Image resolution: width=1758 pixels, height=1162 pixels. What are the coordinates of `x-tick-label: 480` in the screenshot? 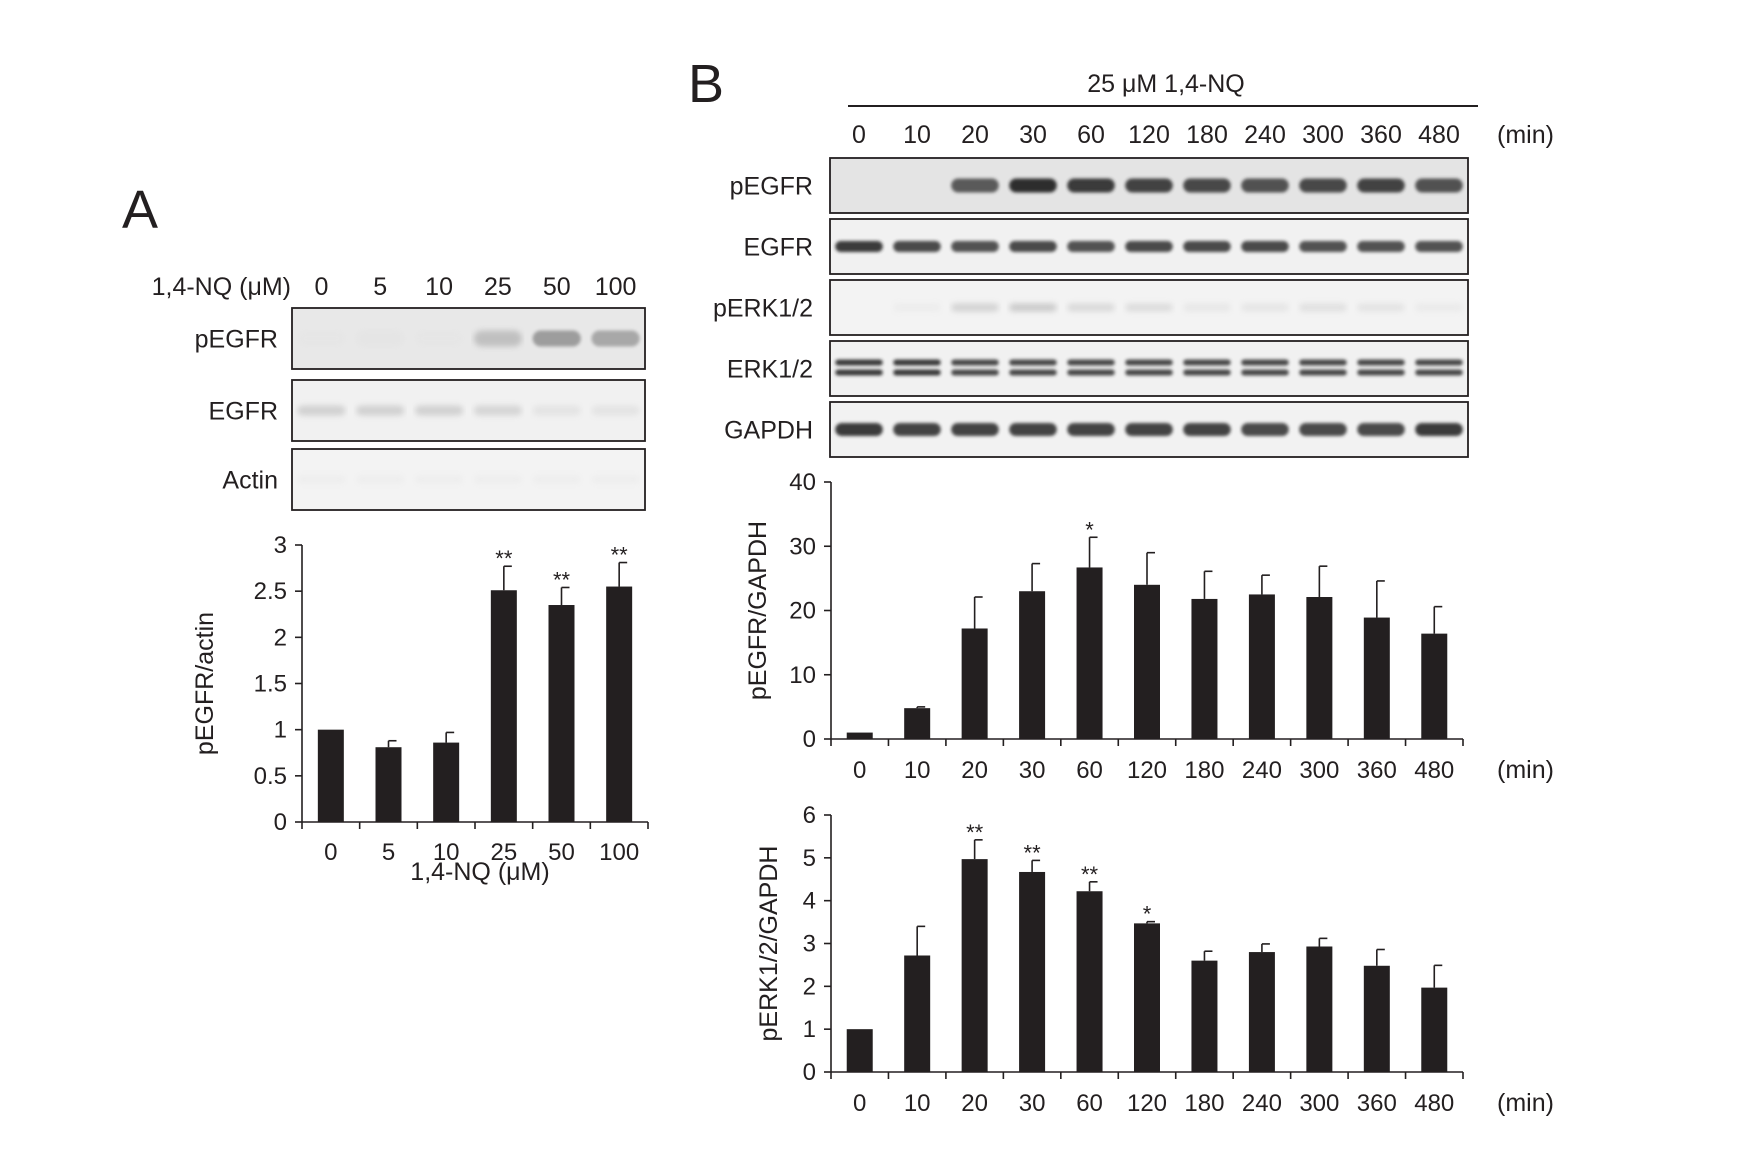 It's located at (1434, 1103).